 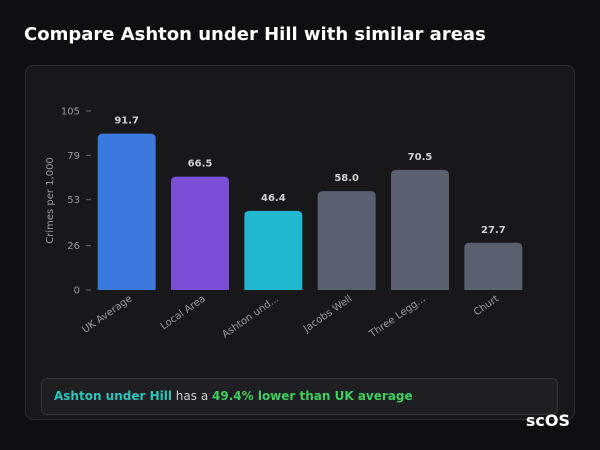 What do you see at coordinates (547, 420) in the screenshot?
I see `logo: scOS` at bounding box center [547, 420].